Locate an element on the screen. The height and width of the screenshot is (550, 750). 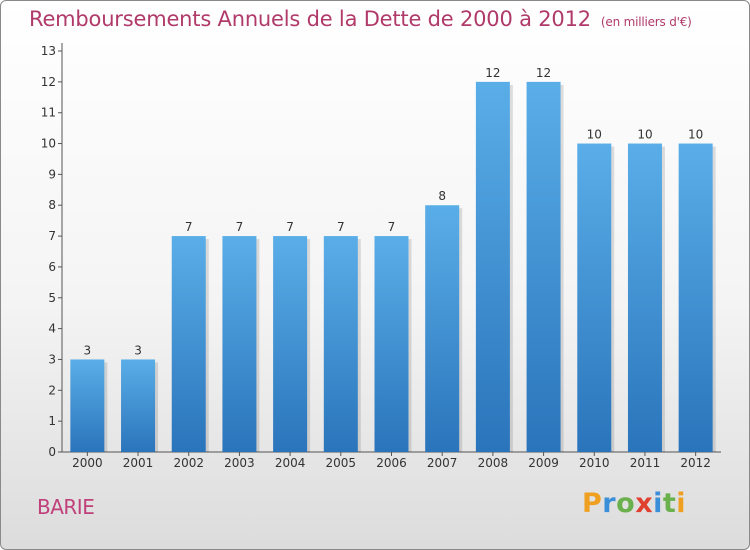
y-tick-label: 10 is located at coordinates (48, 144).